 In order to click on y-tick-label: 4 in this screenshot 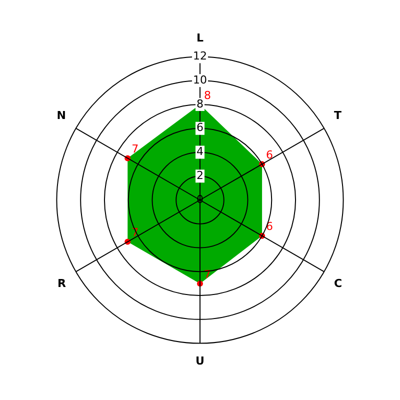, I will do `click(200, 151)`.